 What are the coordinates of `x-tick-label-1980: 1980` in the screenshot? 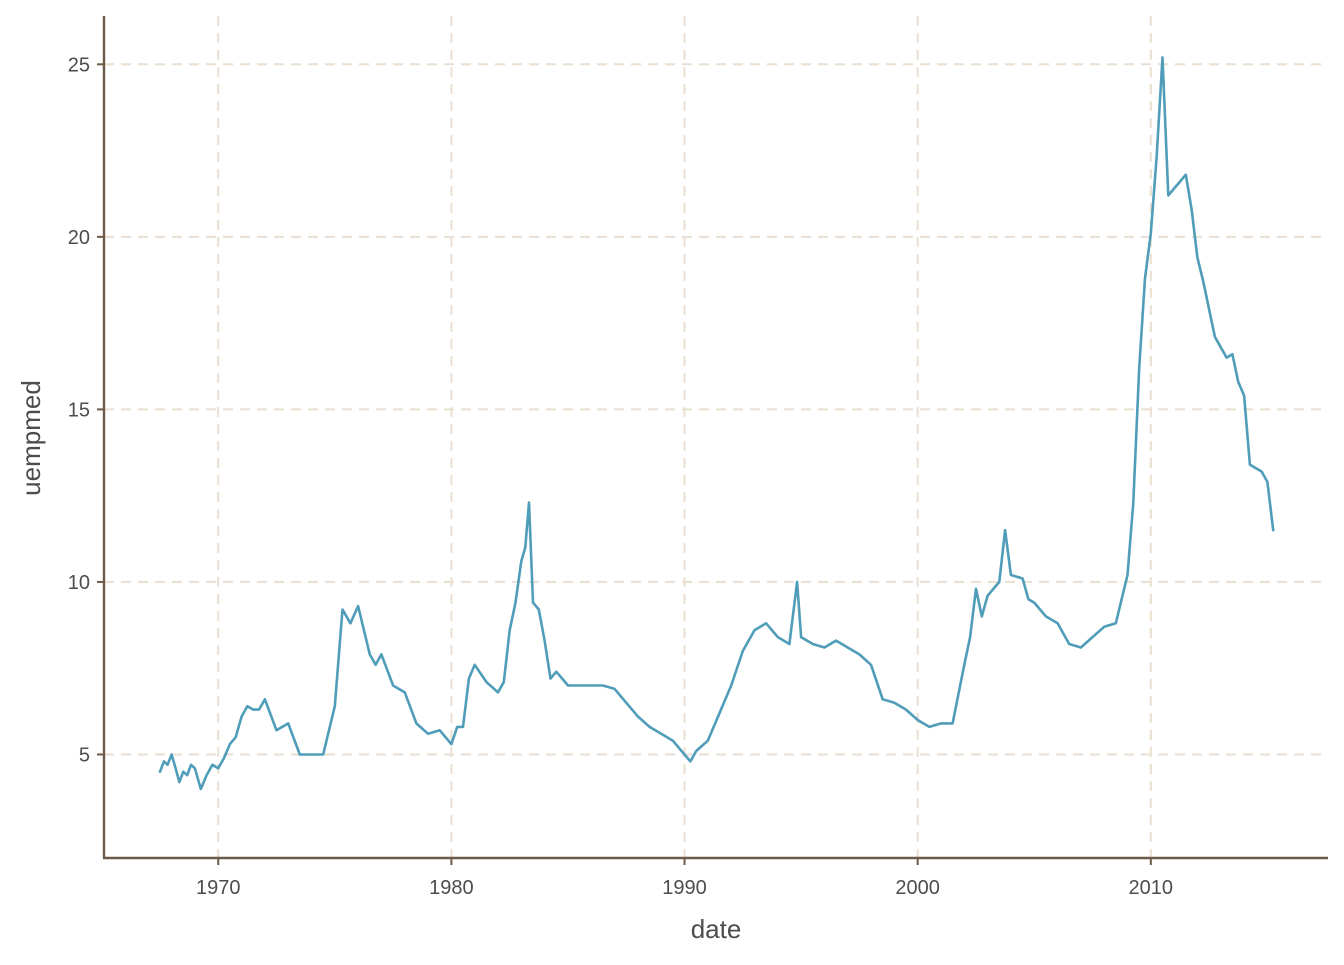 It's located at (451, 888).